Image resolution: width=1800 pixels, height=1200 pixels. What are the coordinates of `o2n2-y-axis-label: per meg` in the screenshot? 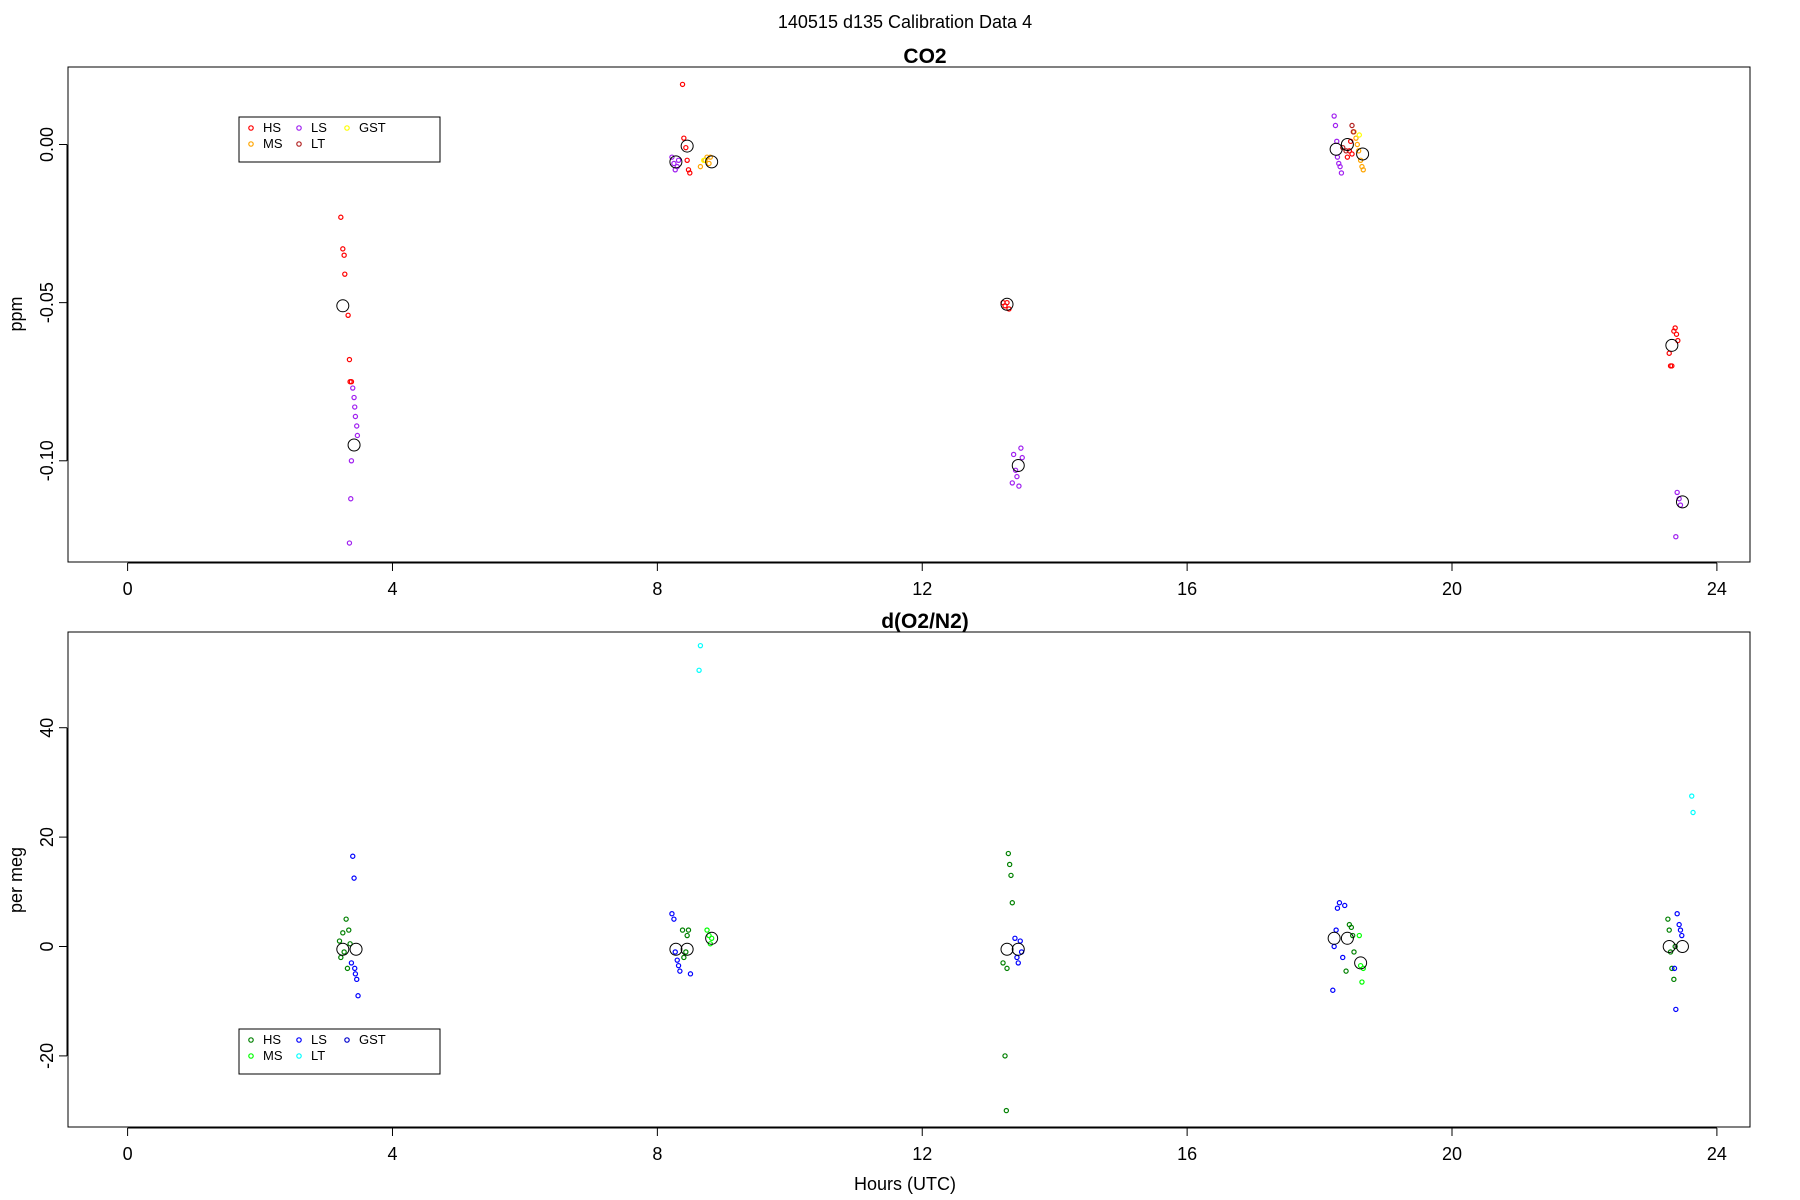 It's located at (16, 880).